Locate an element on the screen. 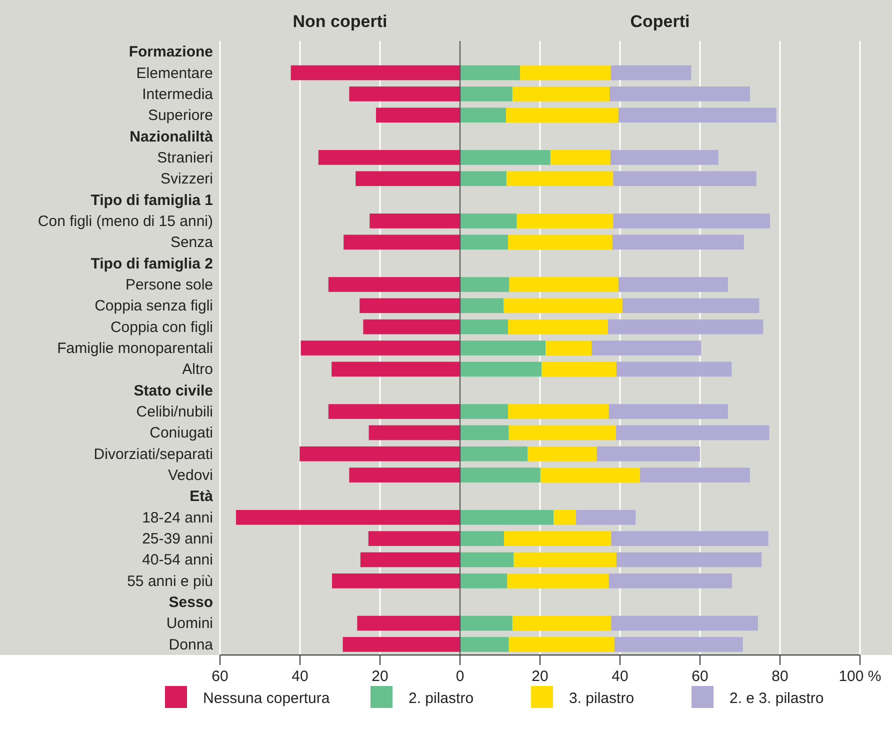 The width and height of the screenshot is (892, 738). x-tick-label: 0 is located at coordinates (460, 676).